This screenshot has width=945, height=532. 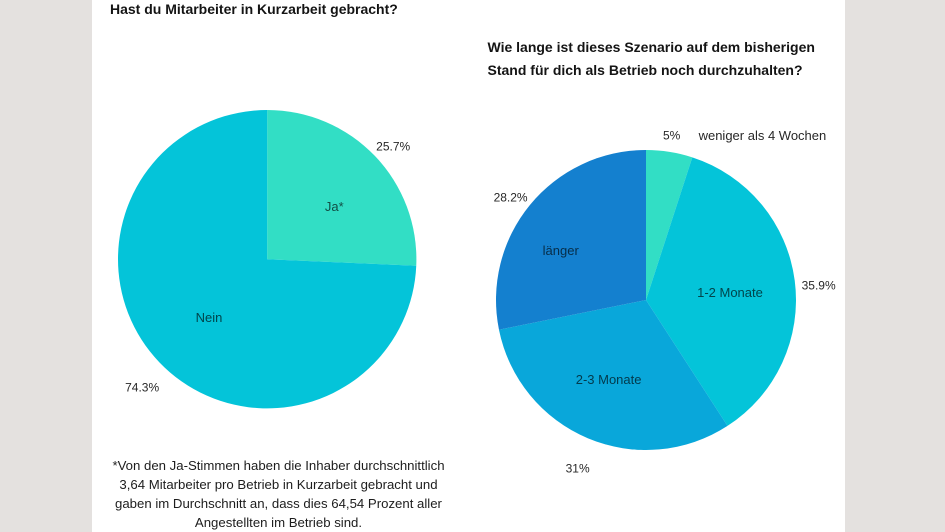 I want to click on slice-percent-1-2-monate: 35.9%, so click(x=818, y=285).